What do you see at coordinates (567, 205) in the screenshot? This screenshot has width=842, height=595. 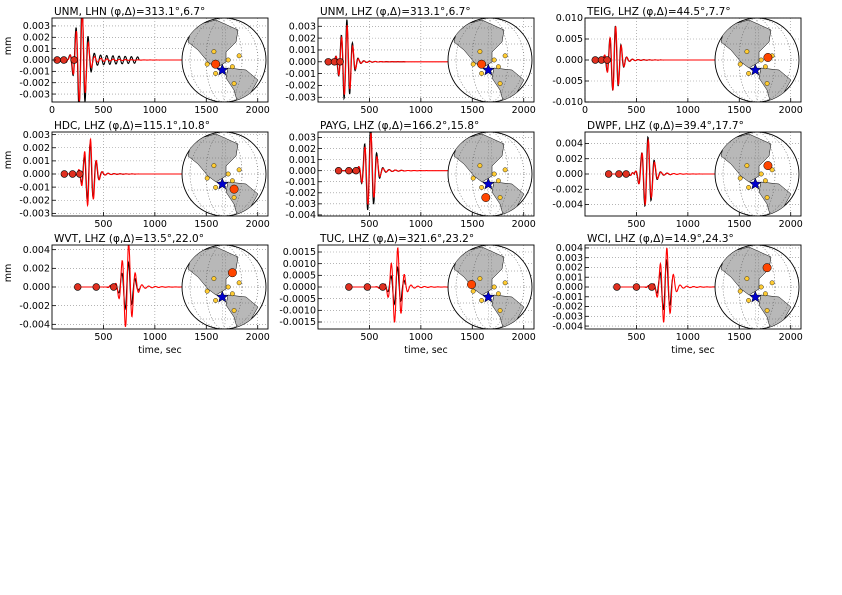 I see `y-tick-label: -0.004` at bounding box center [567, 205].